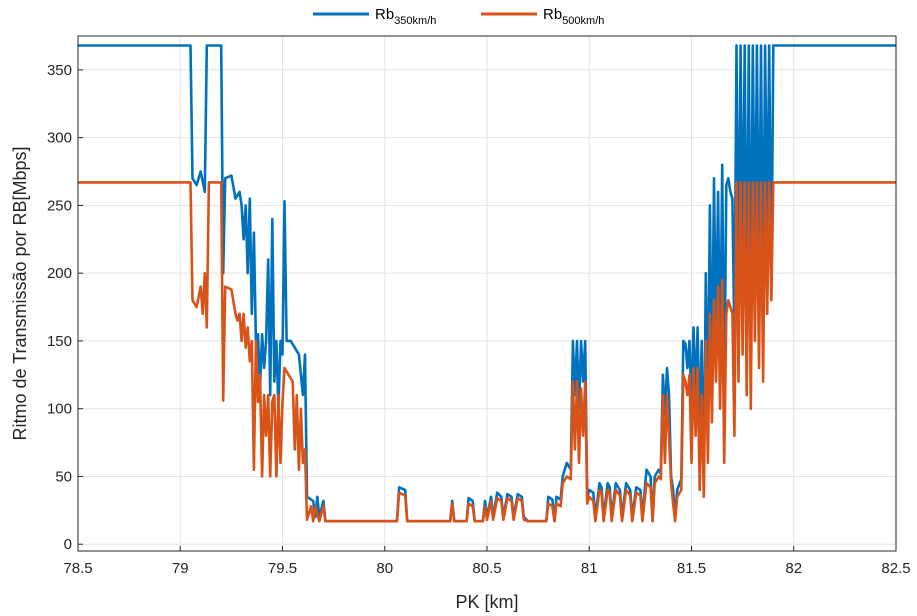 The width and height of the screenshot is (917, 616). I want to click on y-tick-label: 300, so click(59, 138).